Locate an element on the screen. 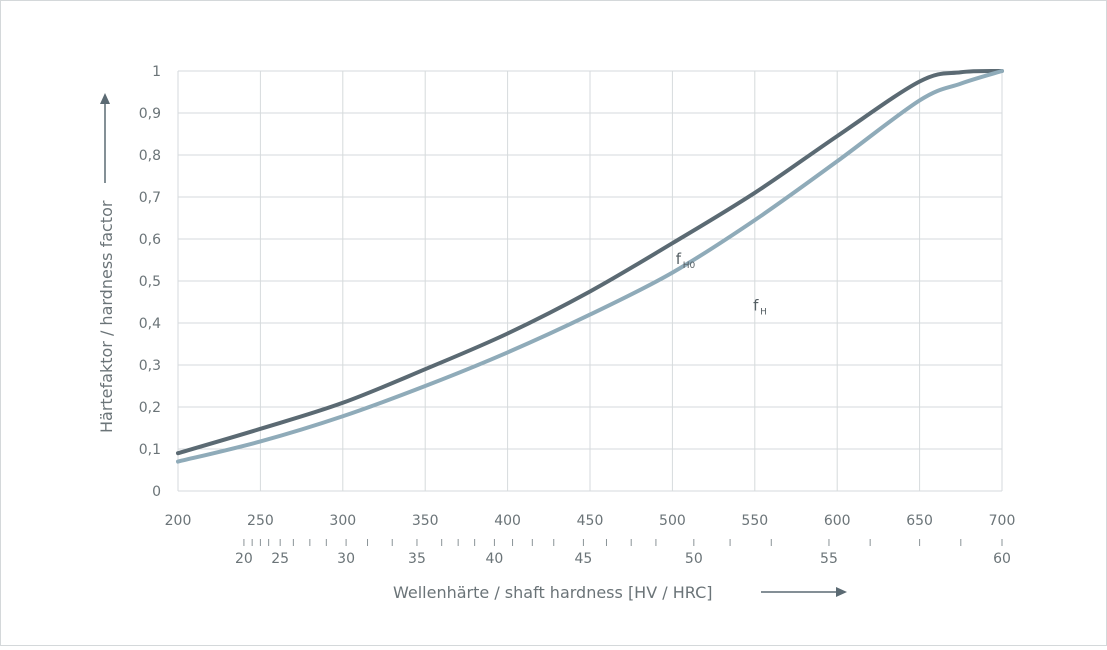  x-tick-labels: 200 250 300 350 400 450 500 550 600 650 700 is located at coordinates (590, 521).